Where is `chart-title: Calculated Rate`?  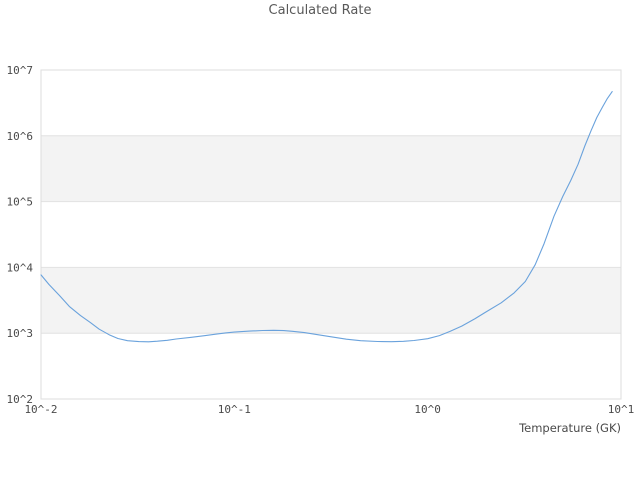 chart-title: Calculated Rate is located at coordinates (320, 10).